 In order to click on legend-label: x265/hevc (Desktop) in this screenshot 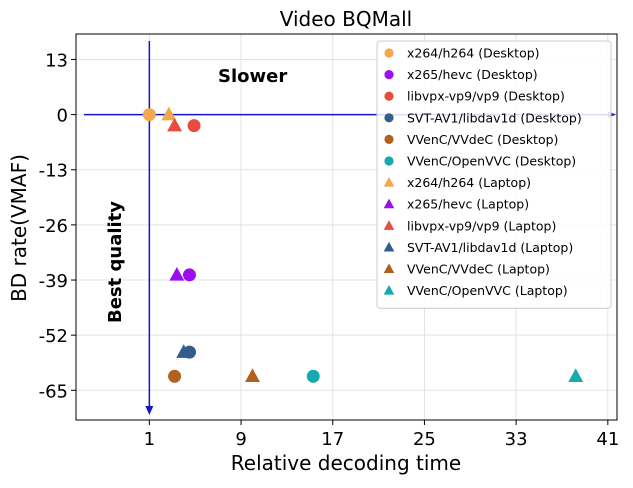, I will do `click(472, 74)`.